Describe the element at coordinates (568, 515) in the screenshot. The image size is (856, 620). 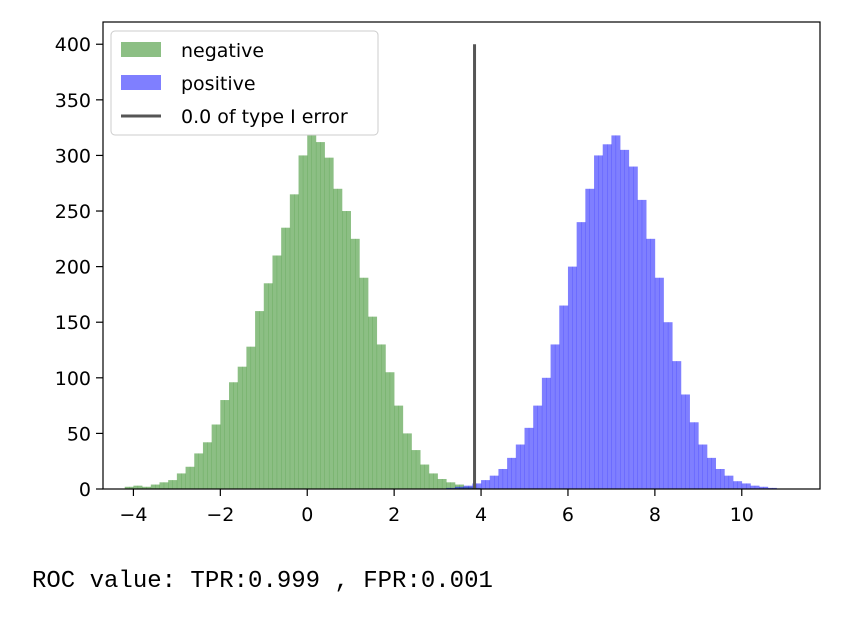
I see `x-tick-label: 6` at that location.